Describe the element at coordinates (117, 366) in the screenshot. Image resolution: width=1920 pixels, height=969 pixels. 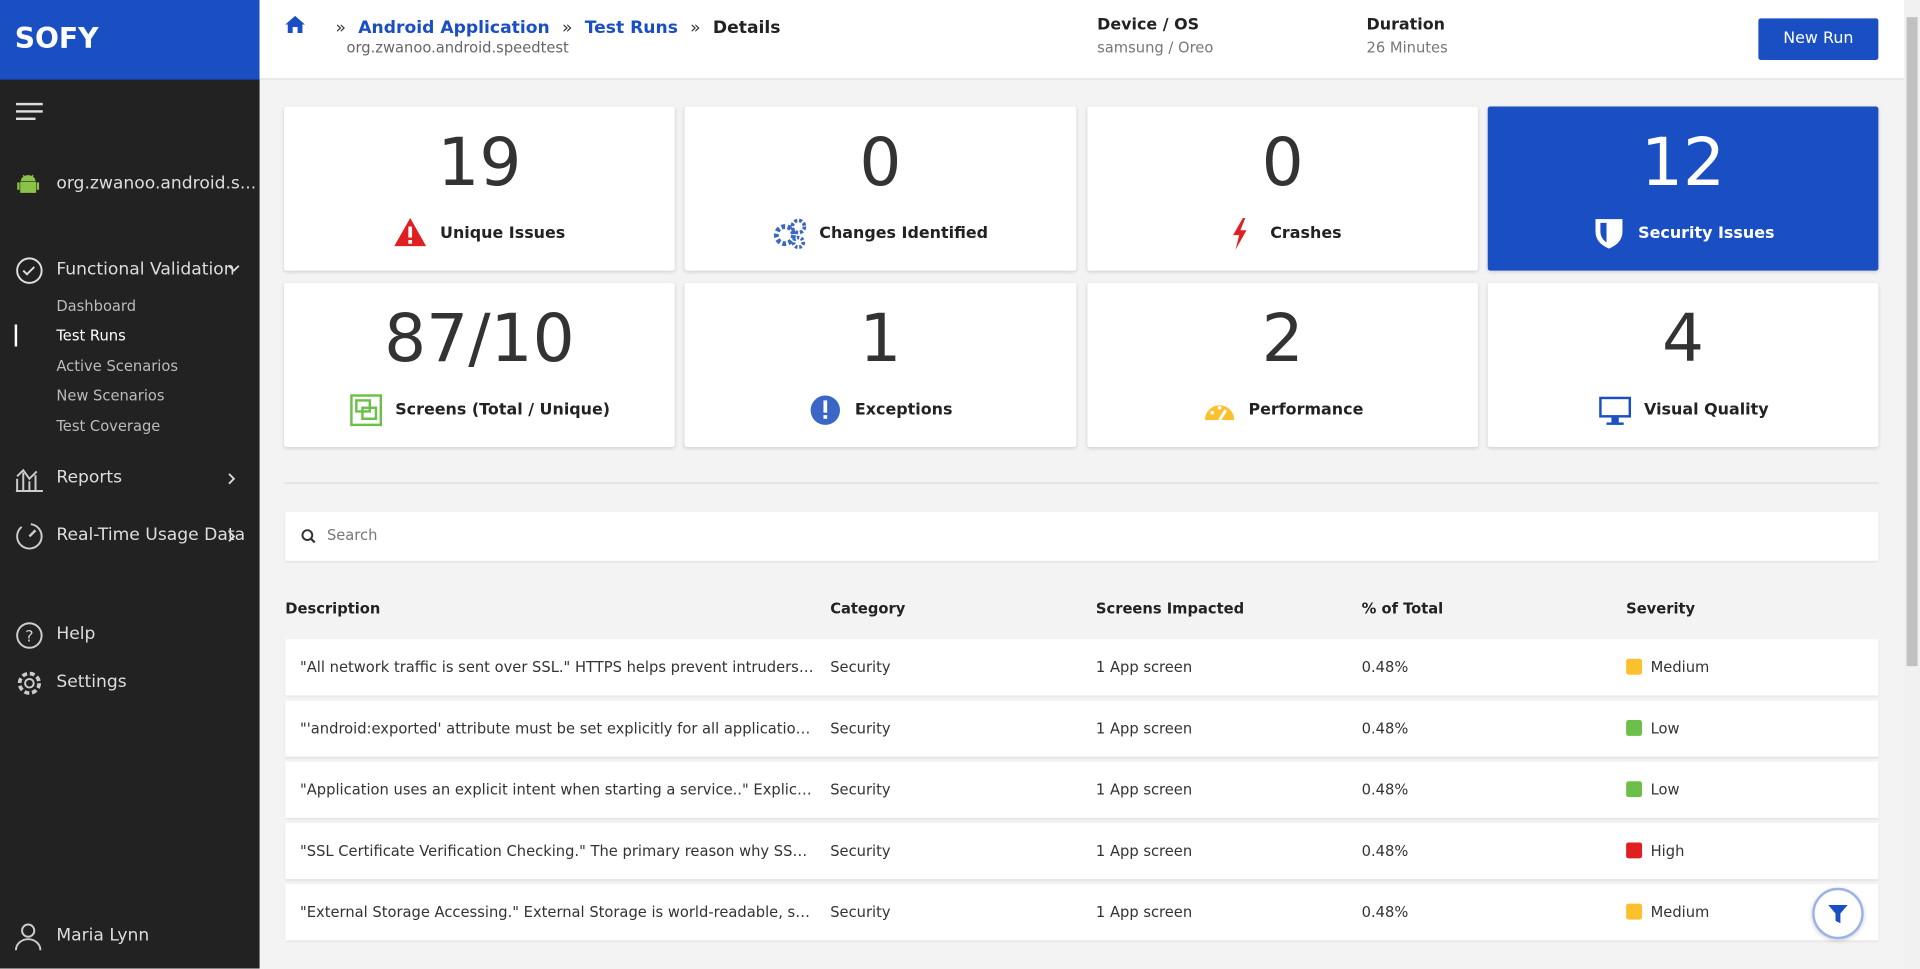
I see `nav-subitem: Active Scenarios` at that location.